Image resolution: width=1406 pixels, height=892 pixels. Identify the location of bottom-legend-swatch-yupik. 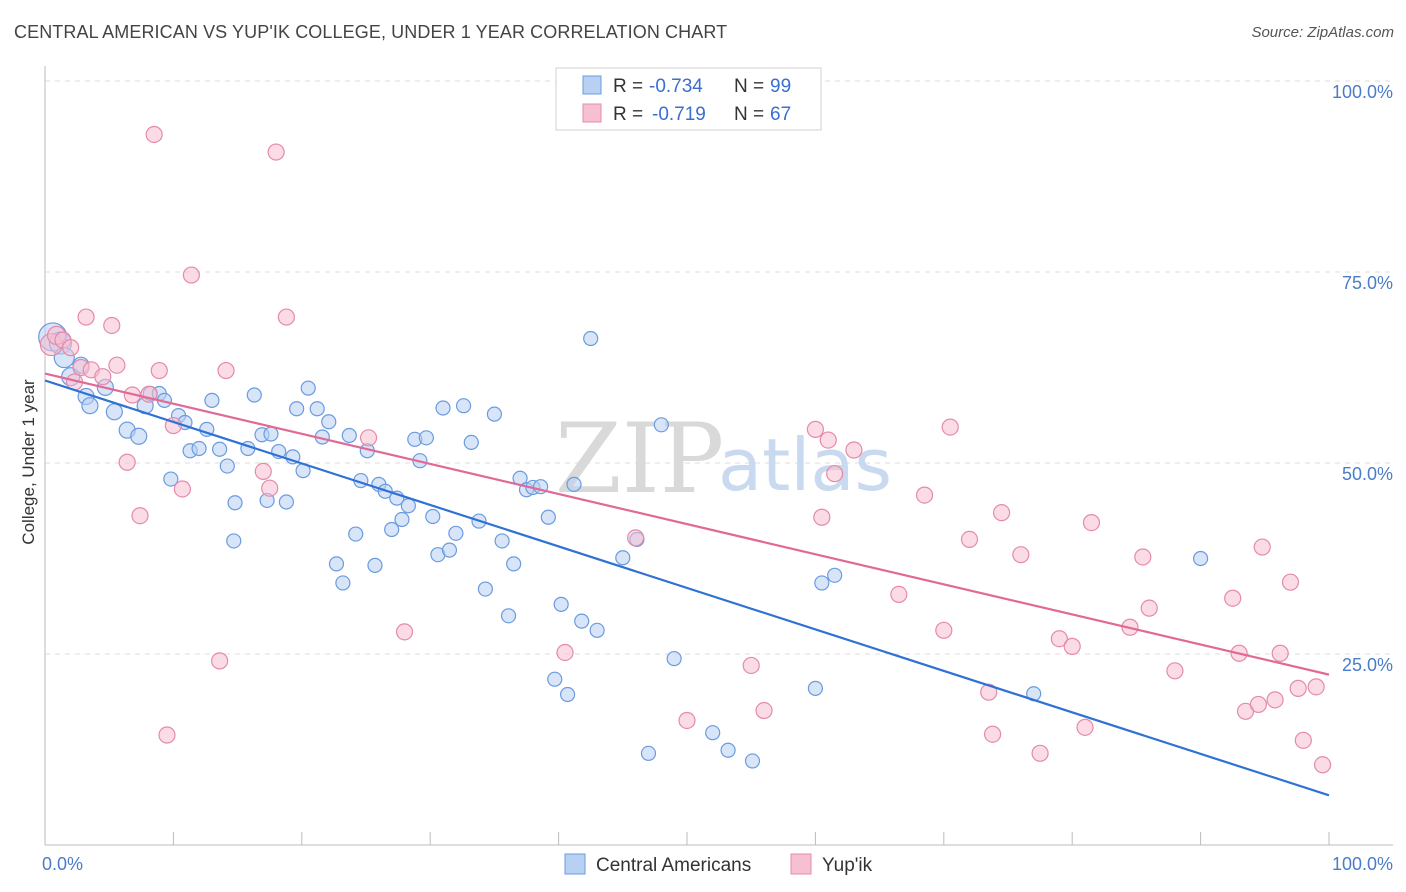
(801, 864).